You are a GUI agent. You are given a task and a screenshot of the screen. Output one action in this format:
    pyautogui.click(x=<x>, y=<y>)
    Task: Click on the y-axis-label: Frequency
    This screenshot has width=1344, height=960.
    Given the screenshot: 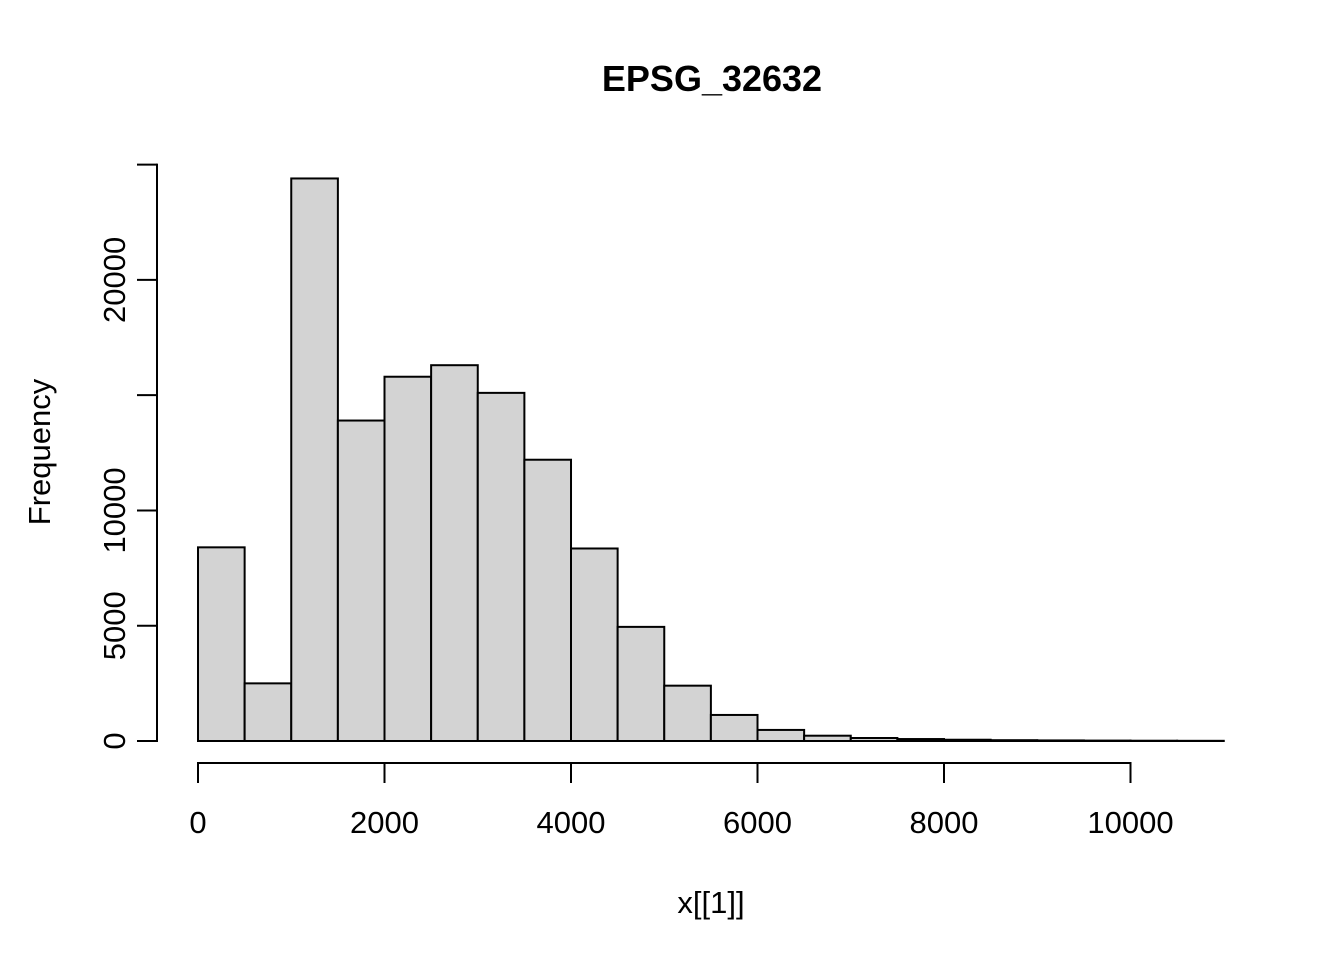 What is the action you would take?
    pyautogui.click(x=39, y=451)
    